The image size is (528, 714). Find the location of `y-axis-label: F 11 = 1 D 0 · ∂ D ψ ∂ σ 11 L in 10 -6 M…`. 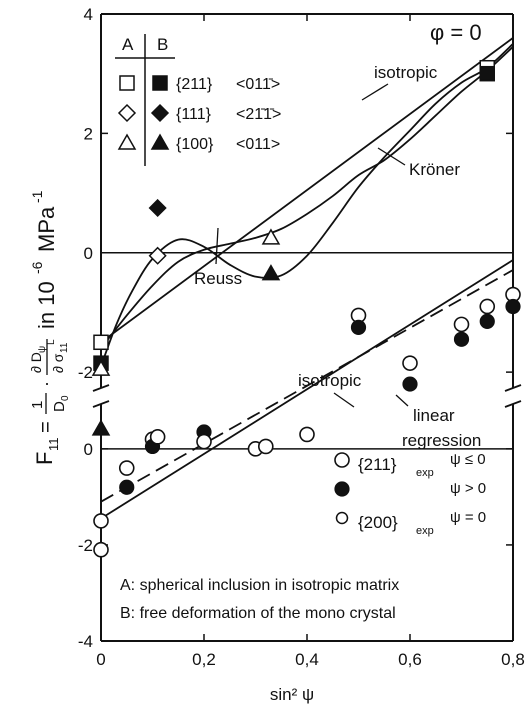

y-axis-label: F 11 = 1 D 0 · ∂ D ψ ∂ σ 11 L in 10 -6 M… is located at coordinates (49, 327).